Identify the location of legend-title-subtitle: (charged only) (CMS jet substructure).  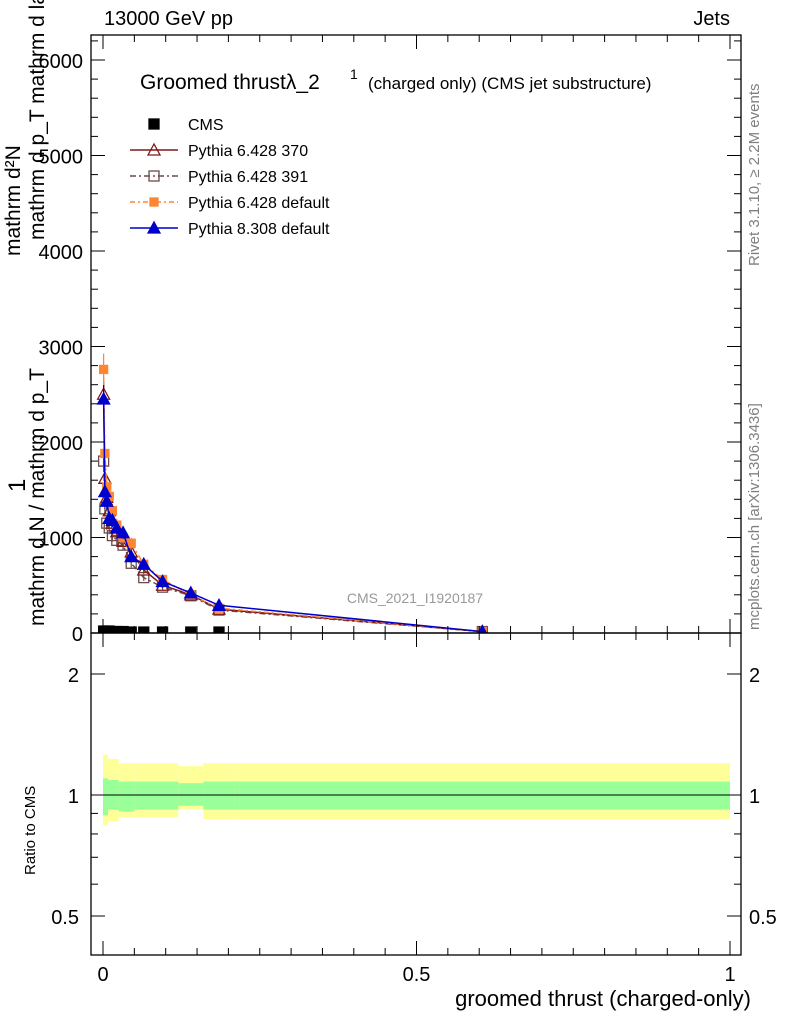
(509, 83).